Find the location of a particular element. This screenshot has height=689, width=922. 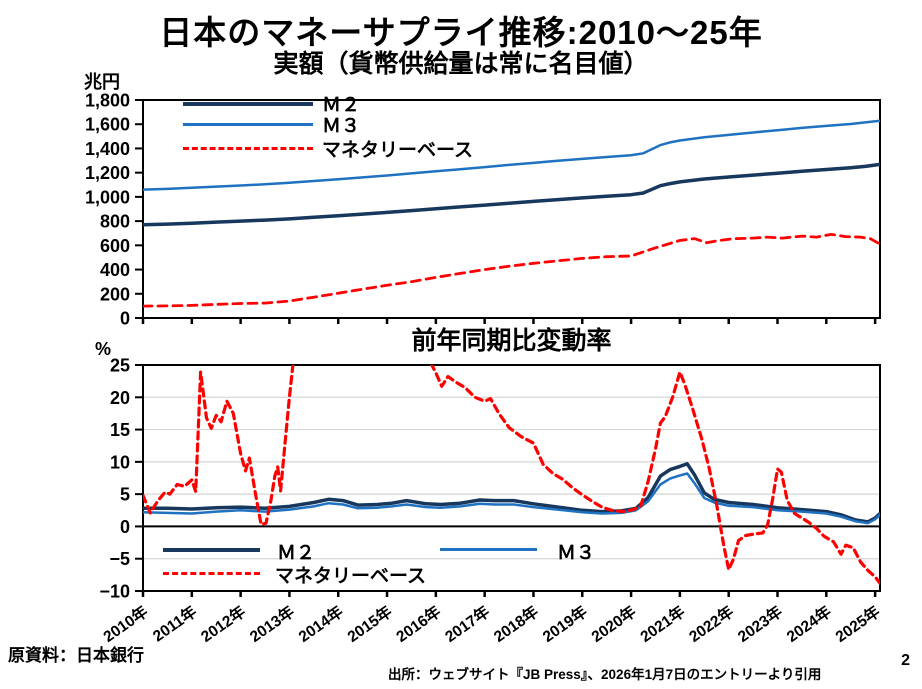

legend-item-m2: Ｍ２ is located at coordinates (328, 104).